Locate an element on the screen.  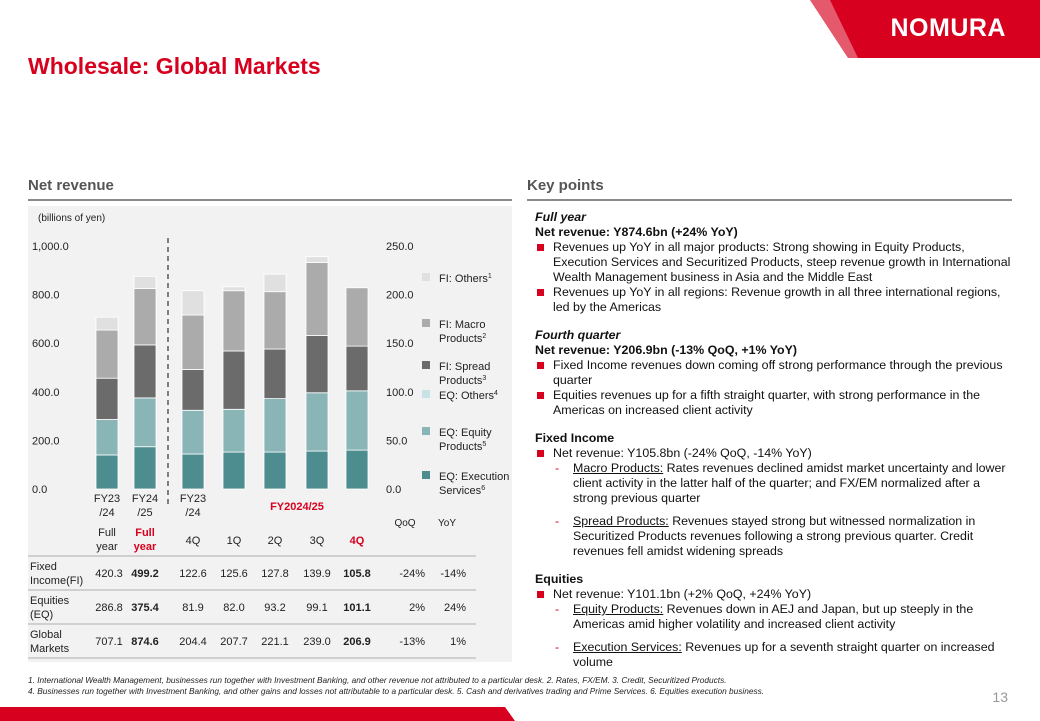
table-cell: 874.6 is located at coordinates (145, 642).